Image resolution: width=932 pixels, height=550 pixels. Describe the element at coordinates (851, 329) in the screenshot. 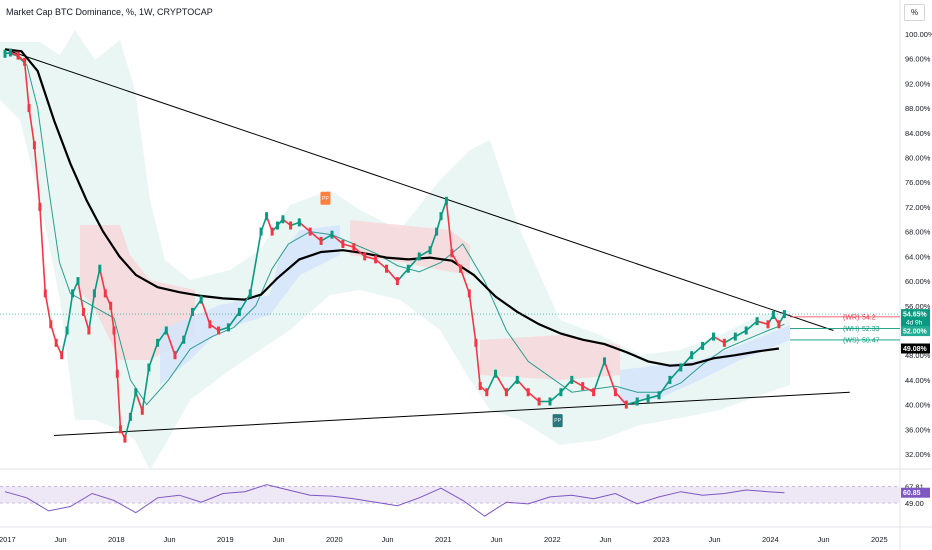

I see `level-tag: (WH)` at that location.